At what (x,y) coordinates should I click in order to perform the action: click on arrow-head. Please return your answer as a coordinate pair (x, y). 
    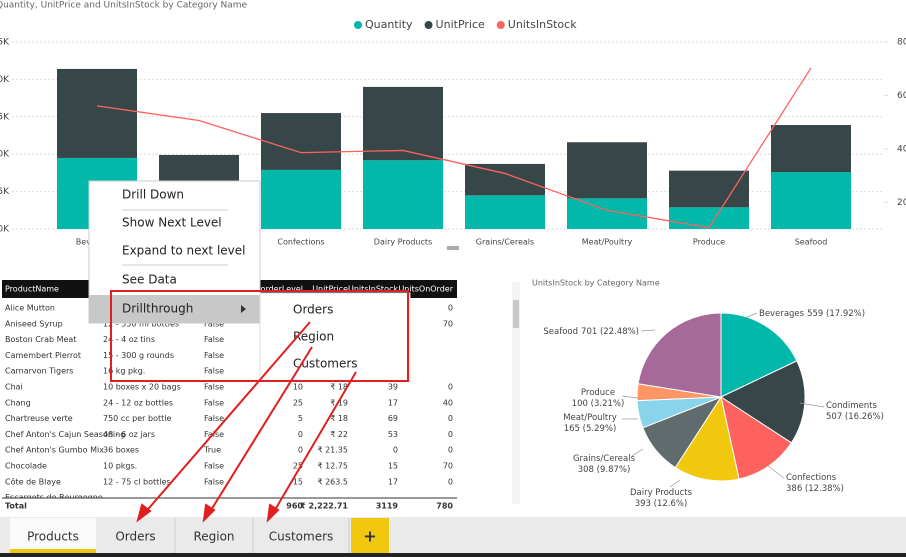
    Looking at the image, I should click on (209, 513).